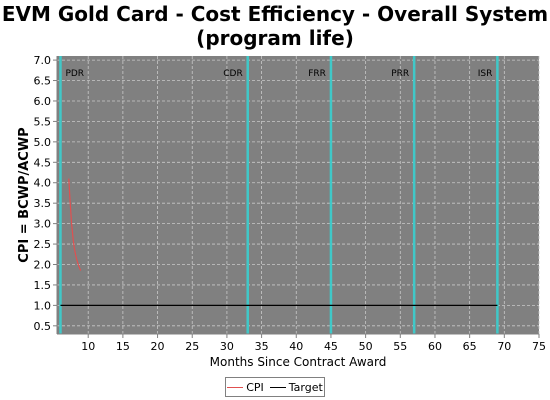 The width and height of the screenshot is (550, 400). What do you see at coordinates (43, 81) in the screenshot?
I see `y-tick-label: 6.5` at bounding box center [43, 81].